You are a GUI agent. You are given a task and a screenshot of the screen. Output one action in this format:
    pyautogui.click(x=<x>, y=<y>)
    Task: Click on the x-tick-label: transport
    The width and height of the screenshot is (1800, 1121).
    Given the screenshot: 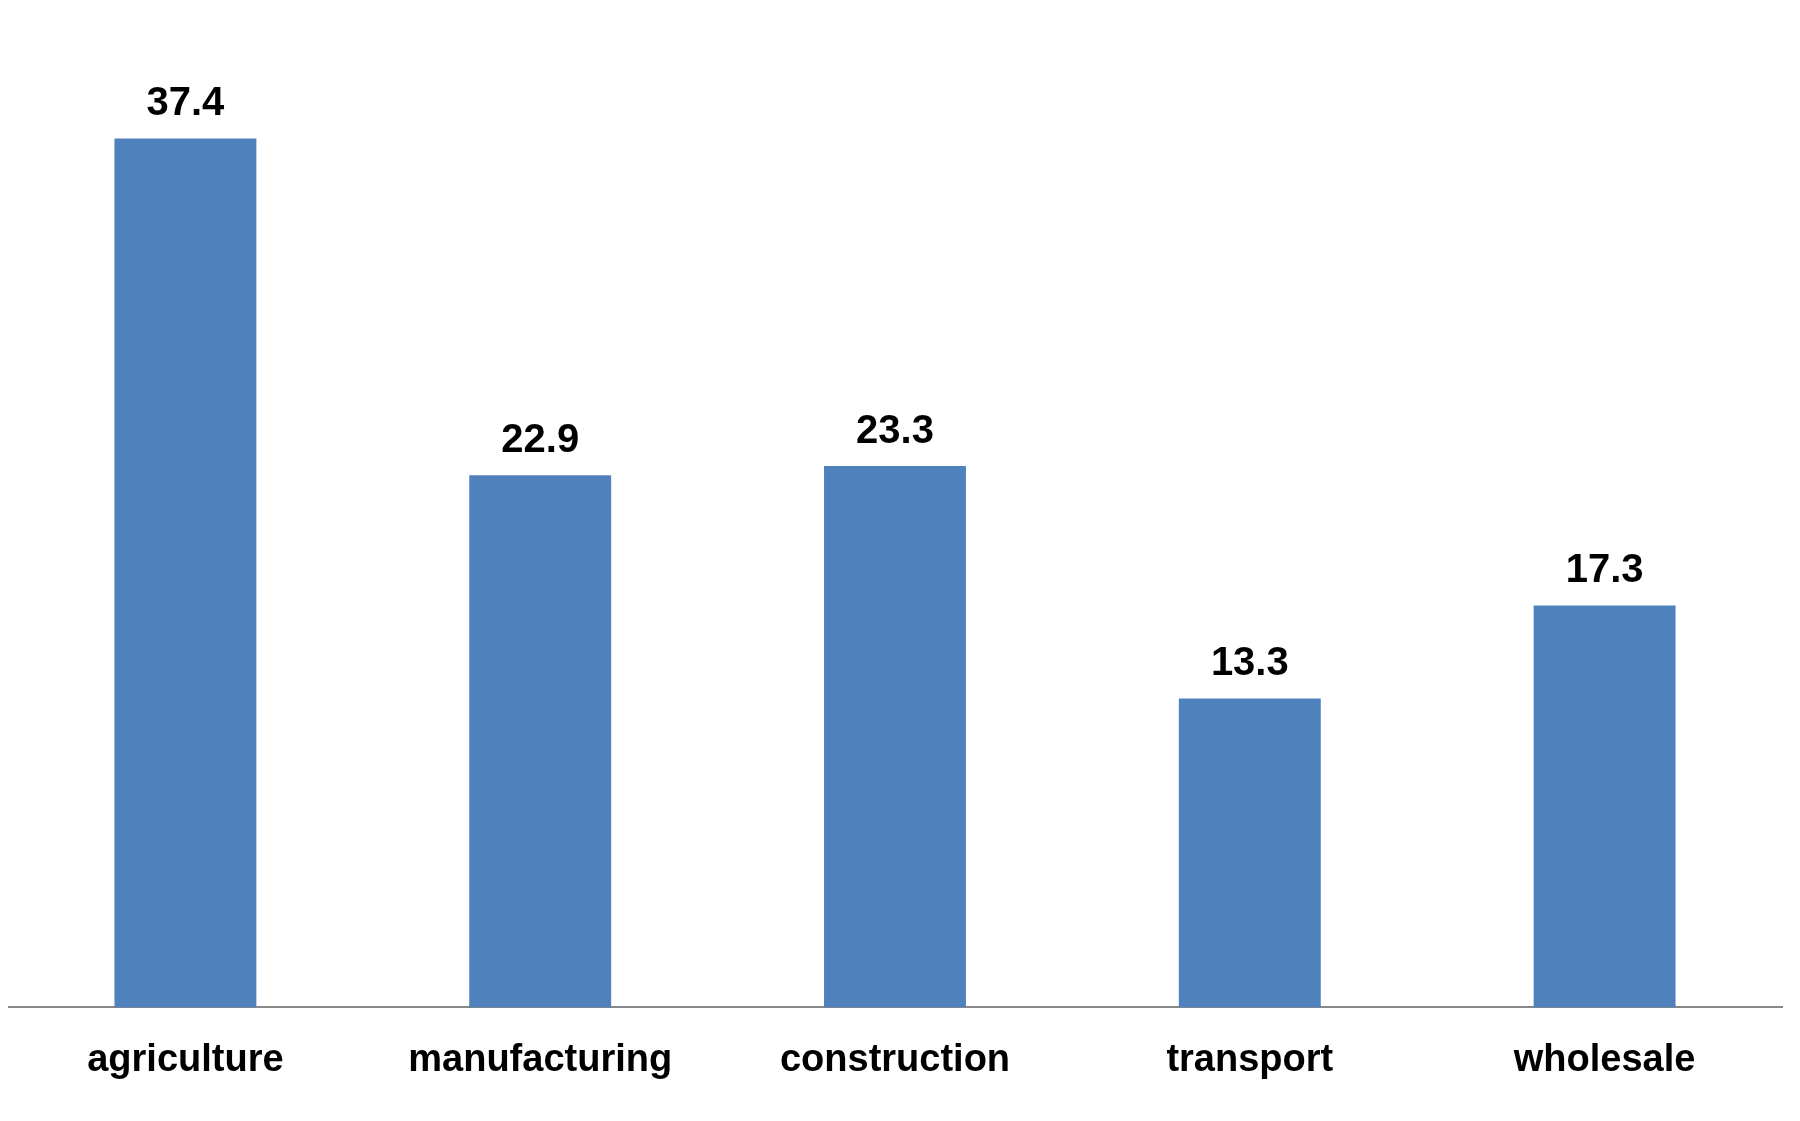 What is the action you would take?
    pyautogui.click(x=1250, y=1057)
    